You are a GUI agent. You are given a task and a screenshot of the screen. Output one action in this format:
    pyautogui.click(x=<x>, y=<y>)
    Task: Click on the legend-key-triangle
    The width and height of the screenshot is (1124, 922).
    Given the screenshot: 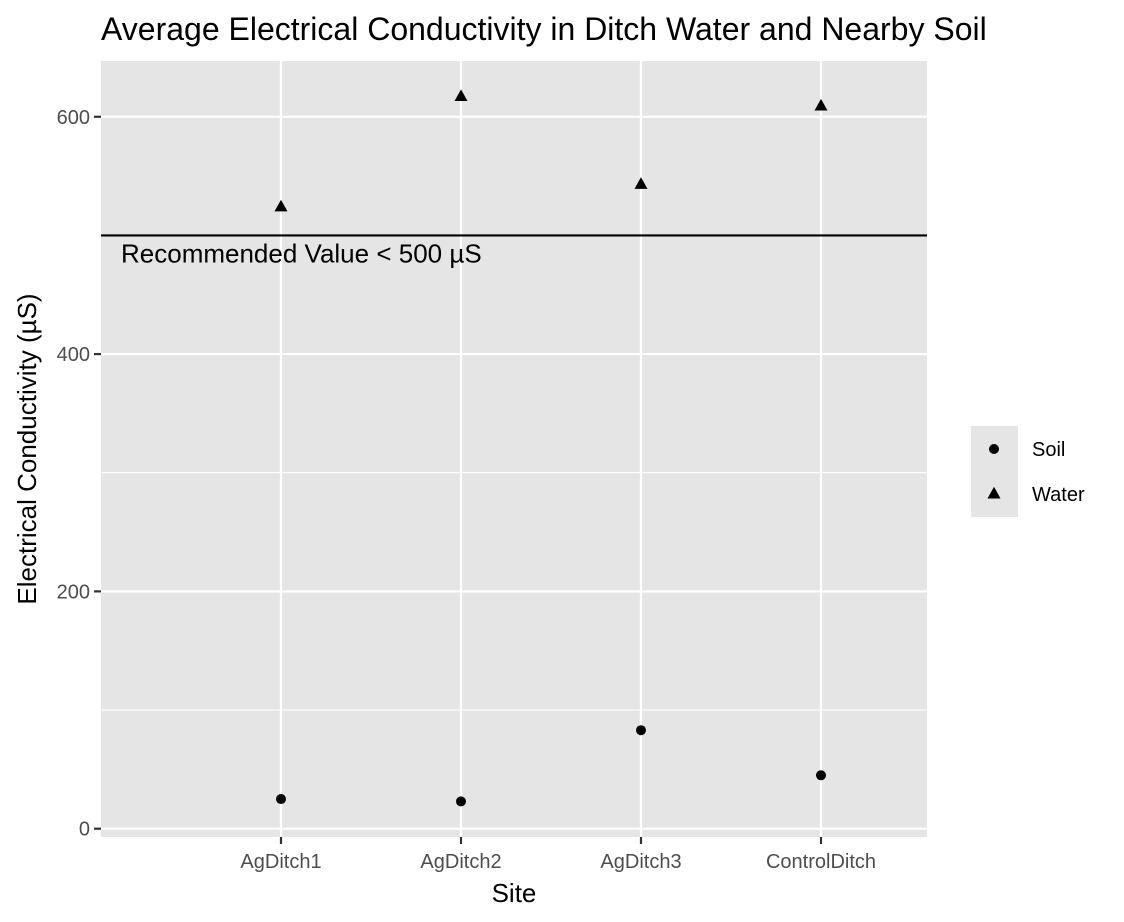 What is the action you would take?
    pyautogui.click(x=994, y=492)
    